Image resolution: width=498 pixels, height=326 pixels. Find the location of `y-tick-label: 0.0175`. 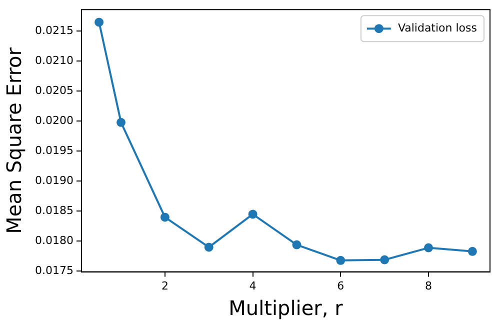

y-tick-label: 0.0175 is located at coordinates (54, 271).